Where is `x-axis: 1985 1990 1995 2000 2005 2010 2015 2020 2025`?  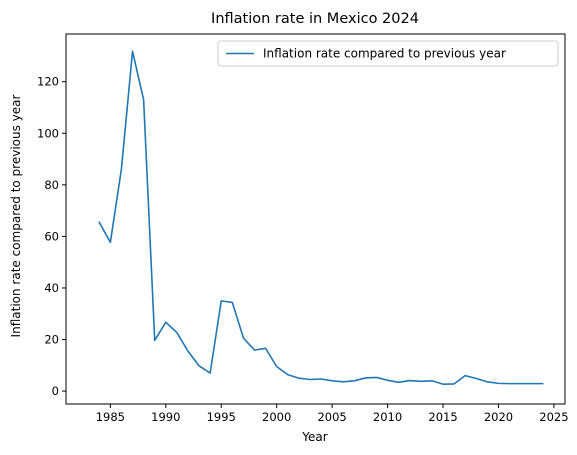
x-axis: 1985 1990 1995 2000 2005 2010 2015 2020 2025 is located at coordinates (332, 414).